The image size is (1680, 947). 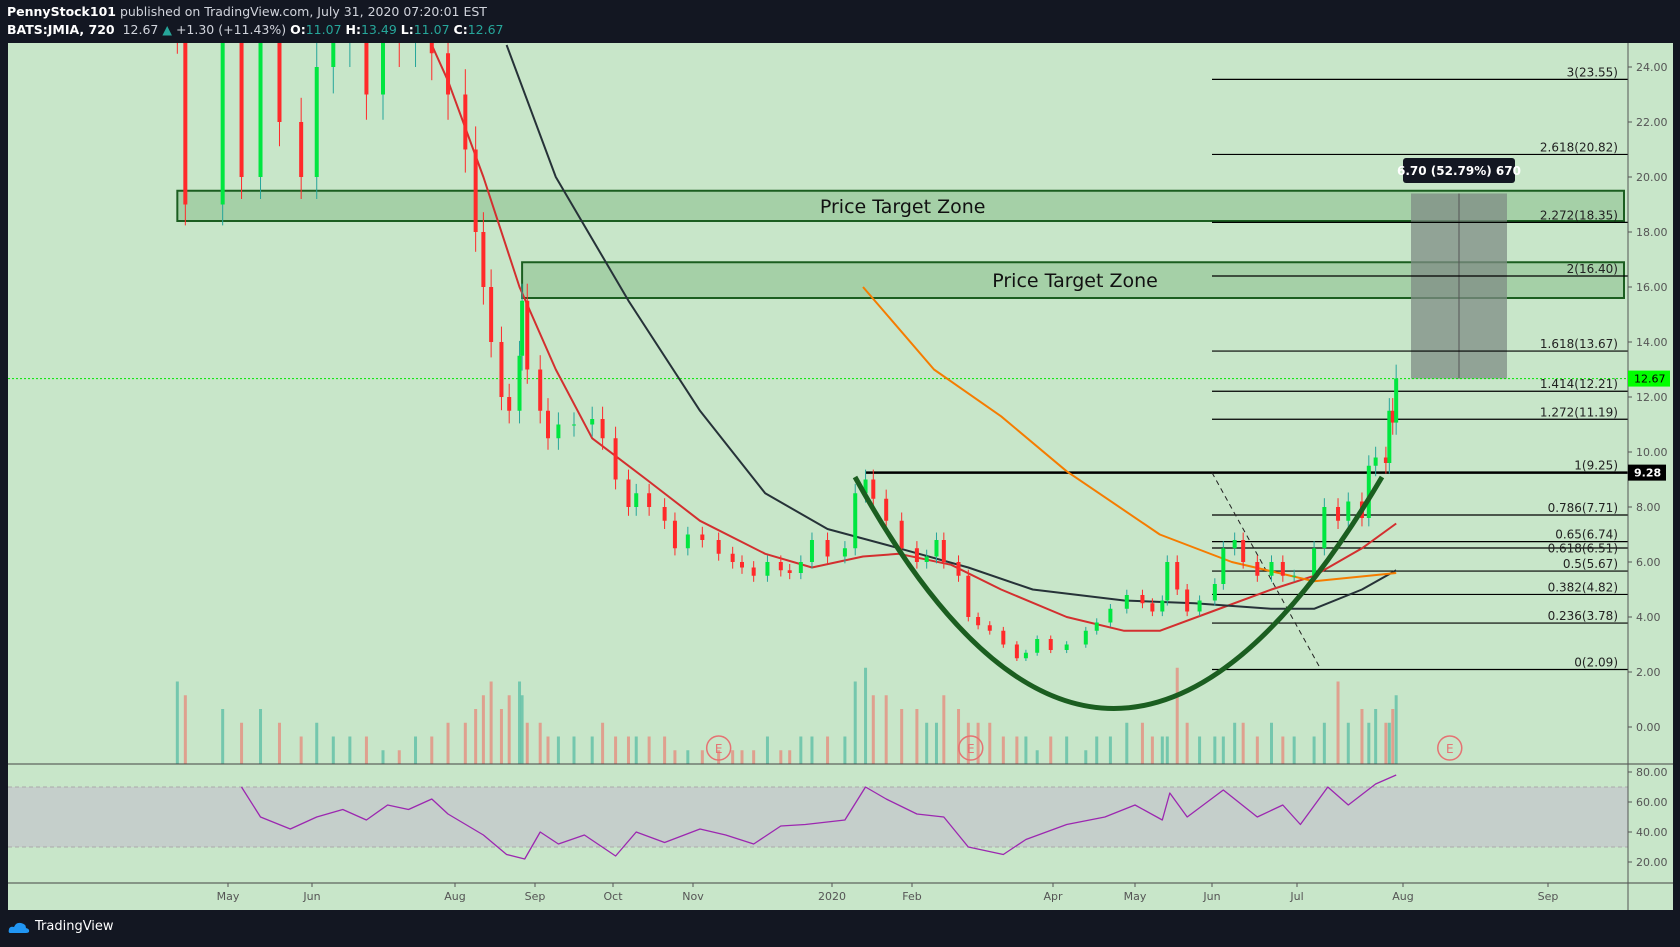 I want to click on moving-average-slow, so click(x=1129, y=434).